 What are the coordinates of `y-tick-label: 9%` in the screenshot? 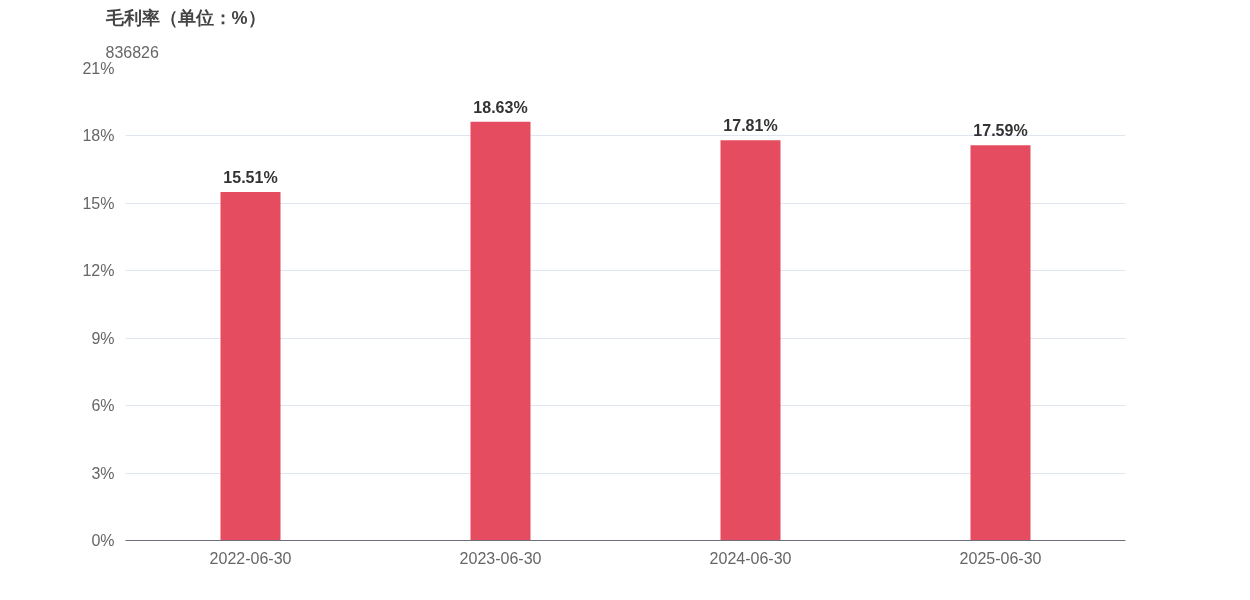 It's located at (103, 338).